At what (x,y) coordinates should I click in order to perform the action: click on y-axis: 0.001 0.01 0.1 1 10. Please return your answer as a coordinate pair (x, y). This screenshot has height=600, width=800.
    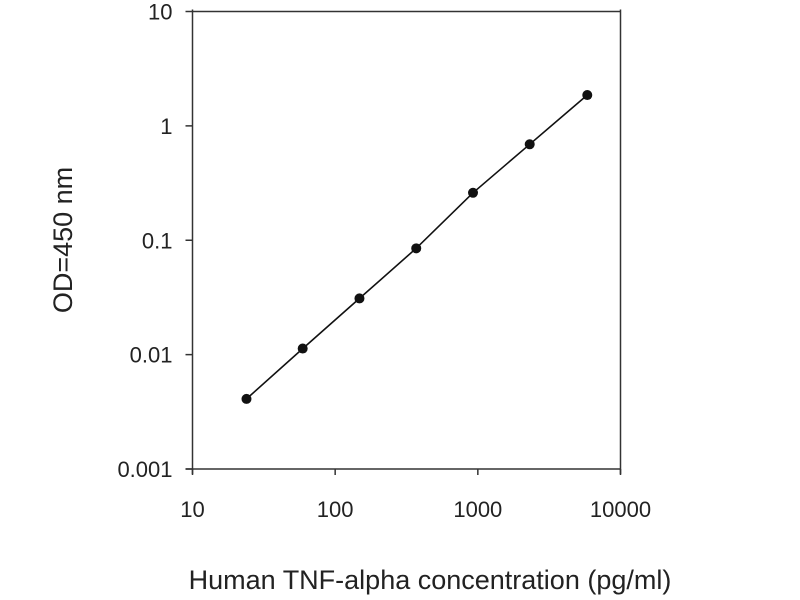
    Looking at the image, I should click on (155, 241).